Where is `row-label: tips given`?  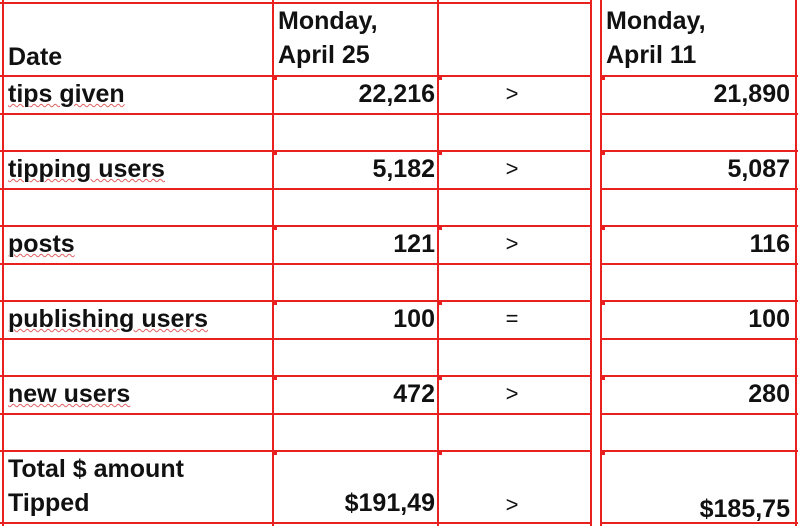
row-label: tips given is located at coordinates (66, 94).